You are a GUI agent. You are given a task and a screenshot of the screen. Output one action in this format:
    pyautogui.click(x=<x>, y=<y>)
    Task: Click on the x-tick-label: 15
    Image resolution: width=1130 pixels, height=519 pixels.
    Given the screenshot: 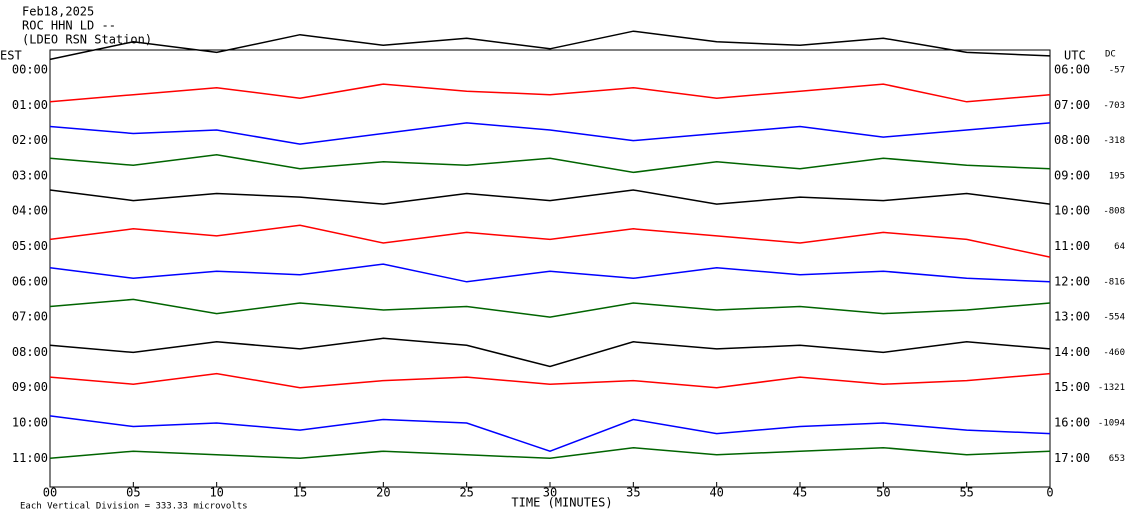 What is the action you would take?
    pyautogui.click(x=300, y=493)
    